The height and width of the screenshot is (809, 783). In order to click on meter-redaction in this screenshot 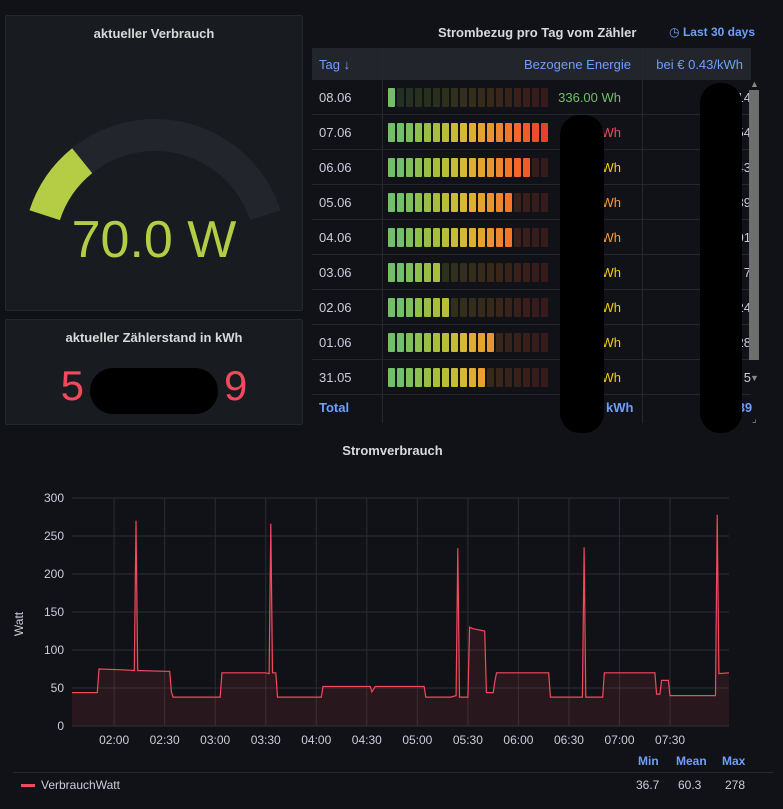, I will do `click(154, 391)`.